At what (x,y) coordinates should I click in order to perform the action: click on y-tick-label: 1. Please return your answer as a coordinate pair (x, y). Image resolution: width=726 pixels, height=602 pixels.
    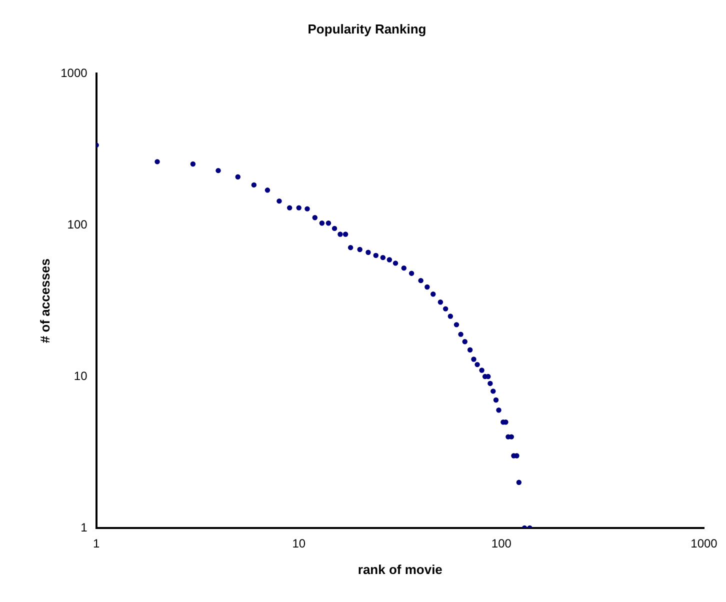
    Looking at the image, I should click on (84, 527).